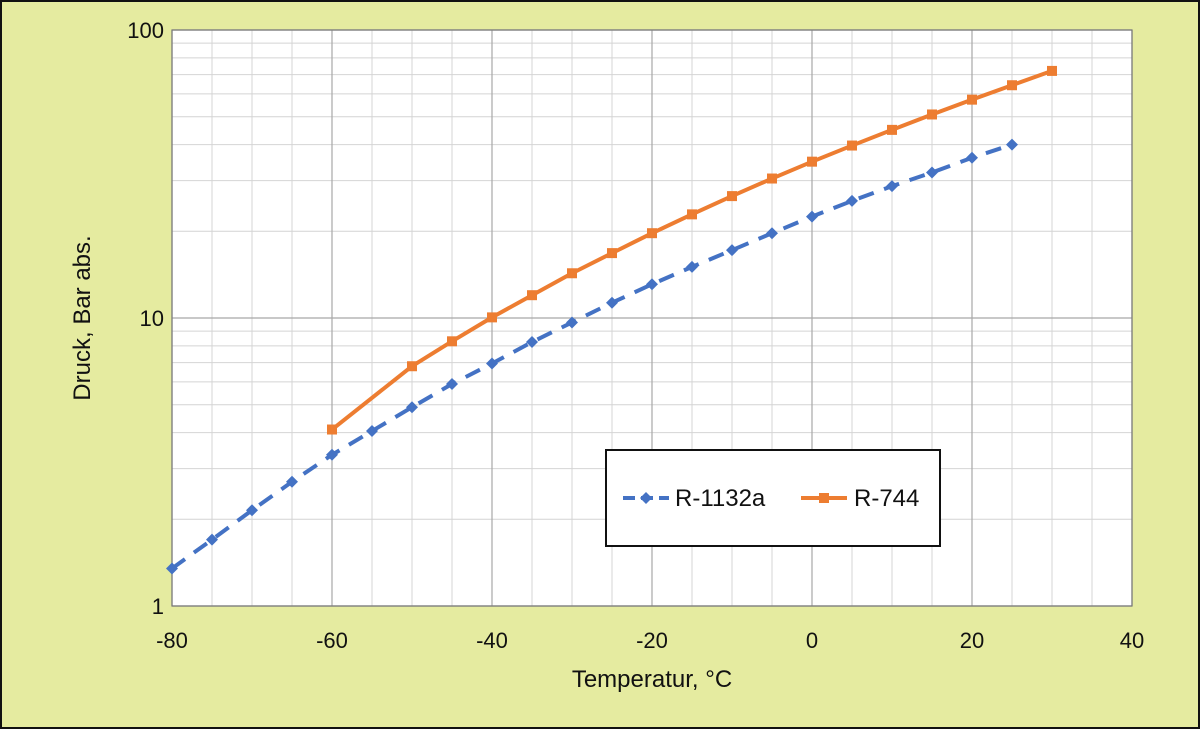 The image size is (1200, 729). What do you see at coordinates (652, 679) in the screenshot?
I see `x-axis-title: Temperatur, °C` at bounding box center [652, 679].